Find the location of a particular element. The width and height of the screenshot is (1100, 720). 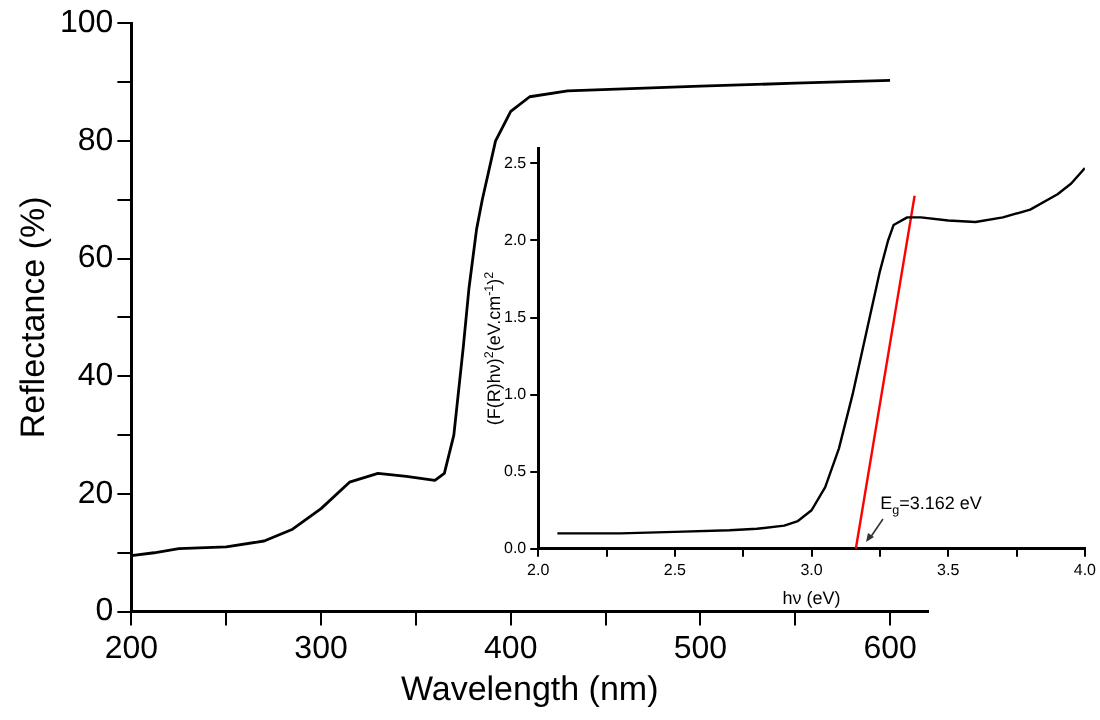

y-axis-title: Reflectance (%) is located at coordinates (33, 317).